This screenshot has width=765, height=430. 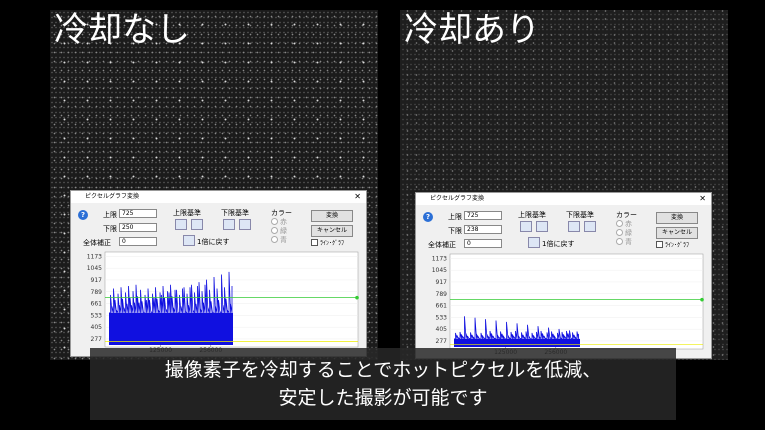 I want to click on input: 250, so click(x=138, y=227).